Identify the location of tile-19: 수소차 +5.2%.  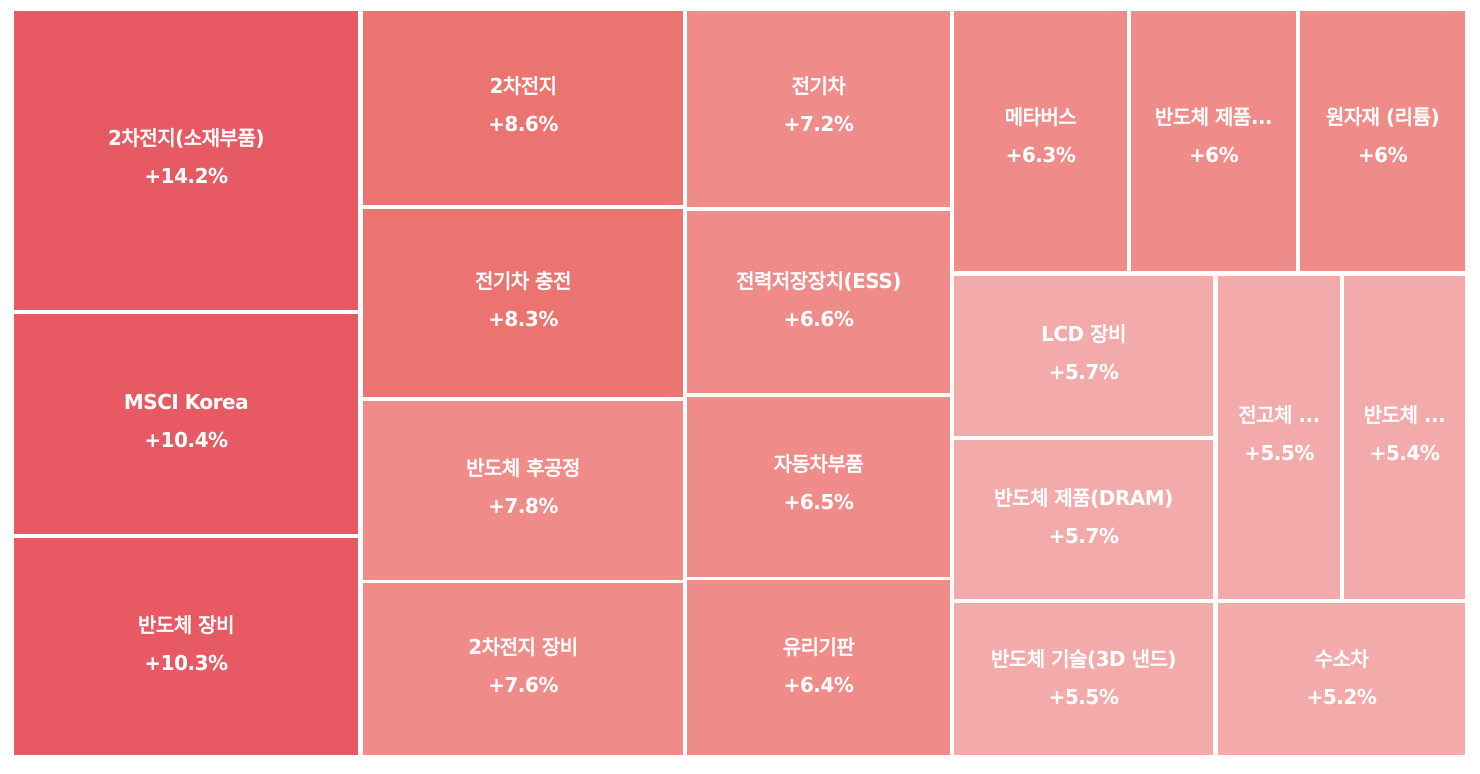
(1341, 679).